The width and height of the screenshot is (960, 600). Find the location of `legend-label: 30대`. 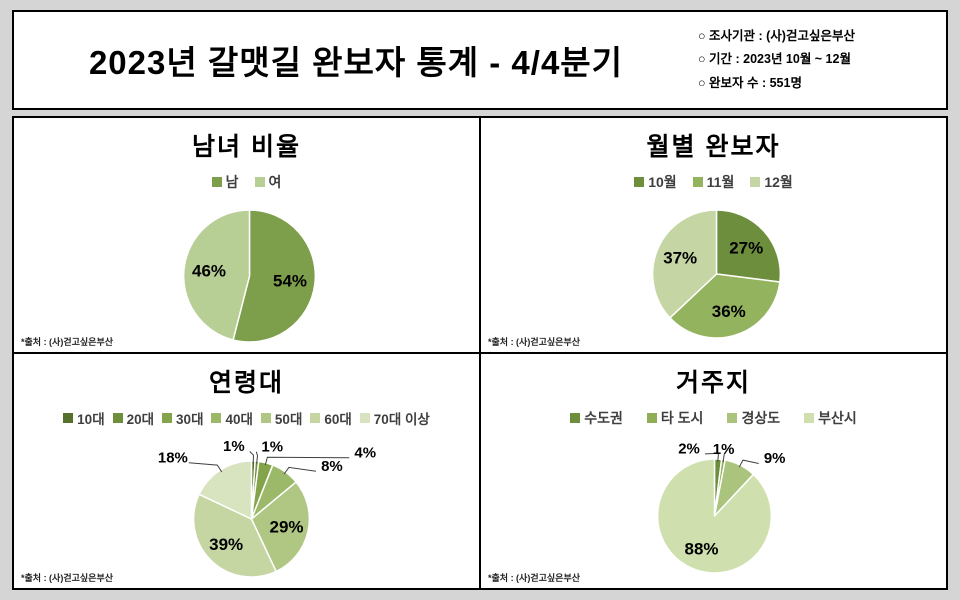

legend-label: 30대 is located at coordinates (190, 419).